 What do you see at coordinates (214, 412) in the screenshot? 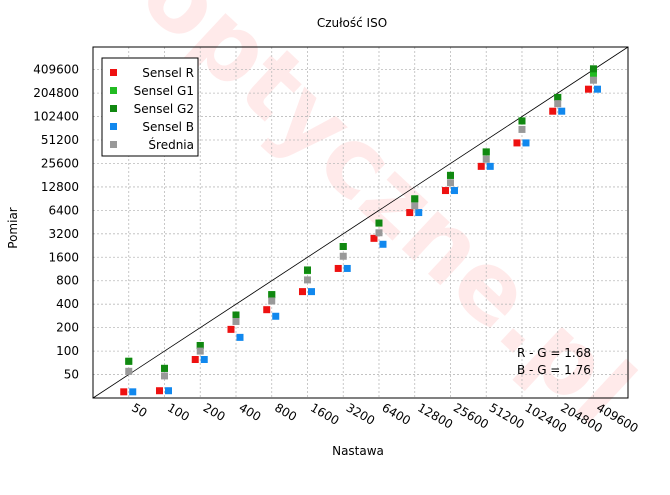
I see `x-tick-label: 200` at bounding box center [214, 412].